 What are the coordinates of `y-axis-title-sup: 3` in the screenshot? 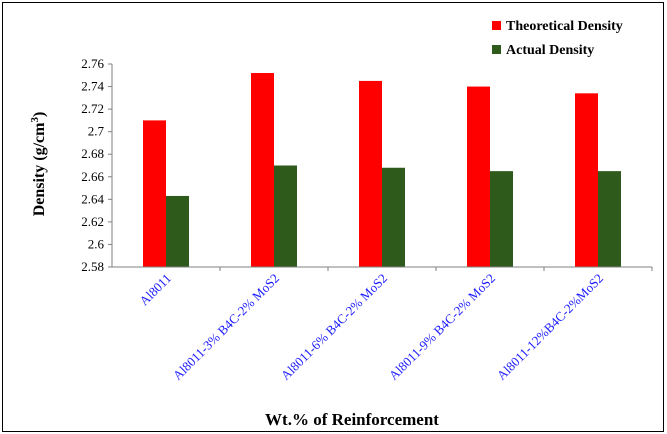 It's located at (35, 120).